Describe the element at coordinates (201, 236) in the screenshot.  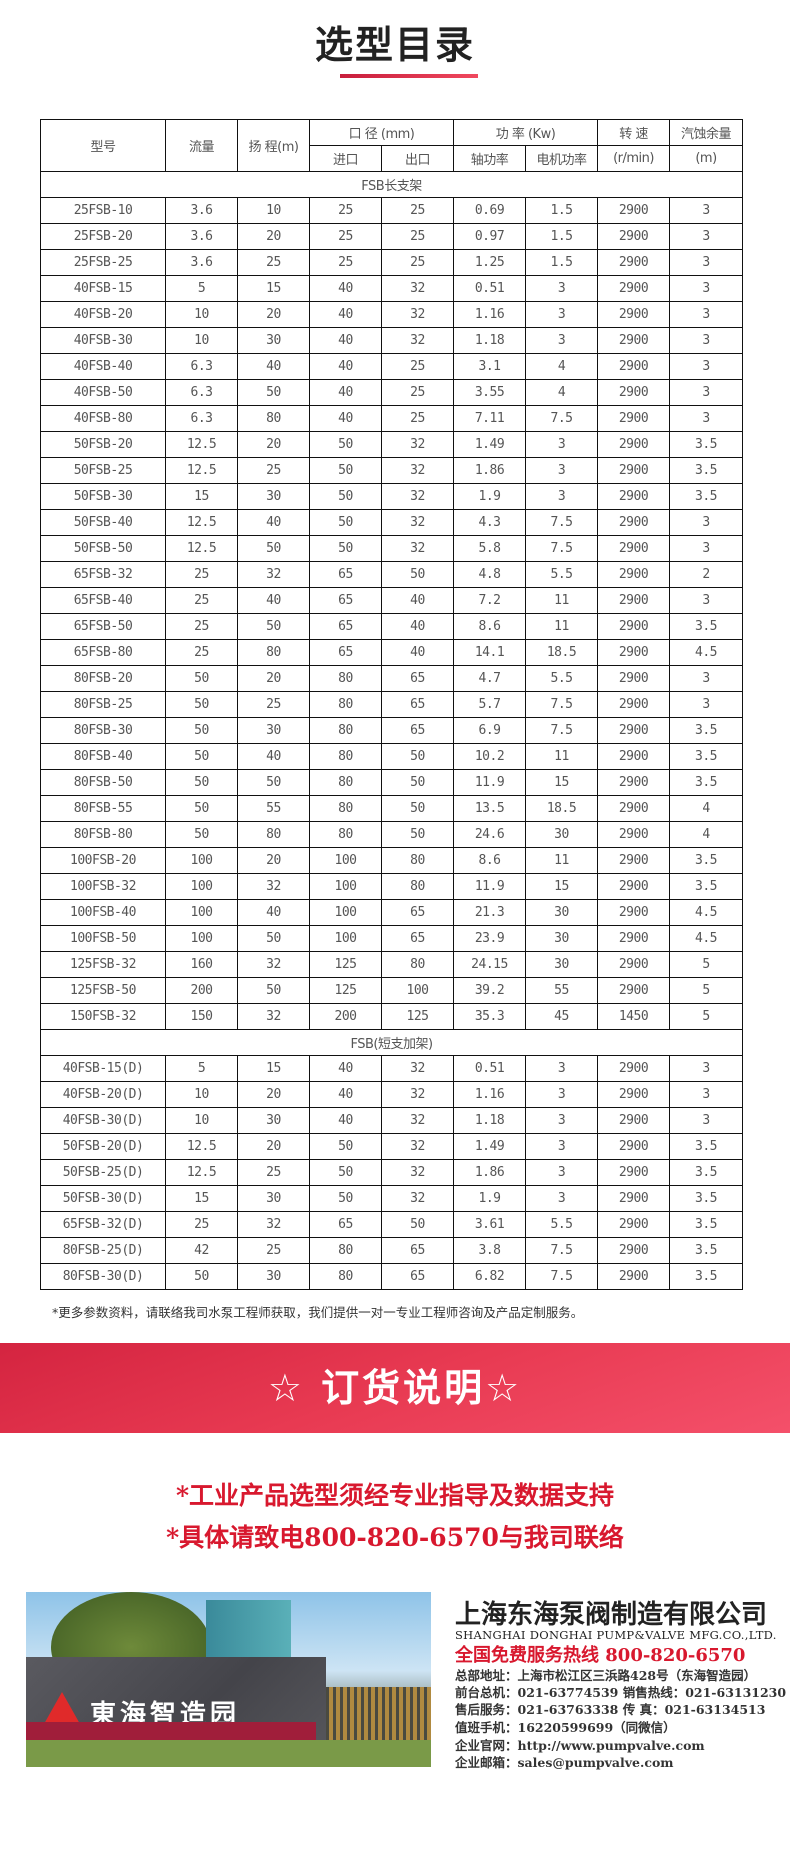
I see `table-cell: 3.6` at that location.